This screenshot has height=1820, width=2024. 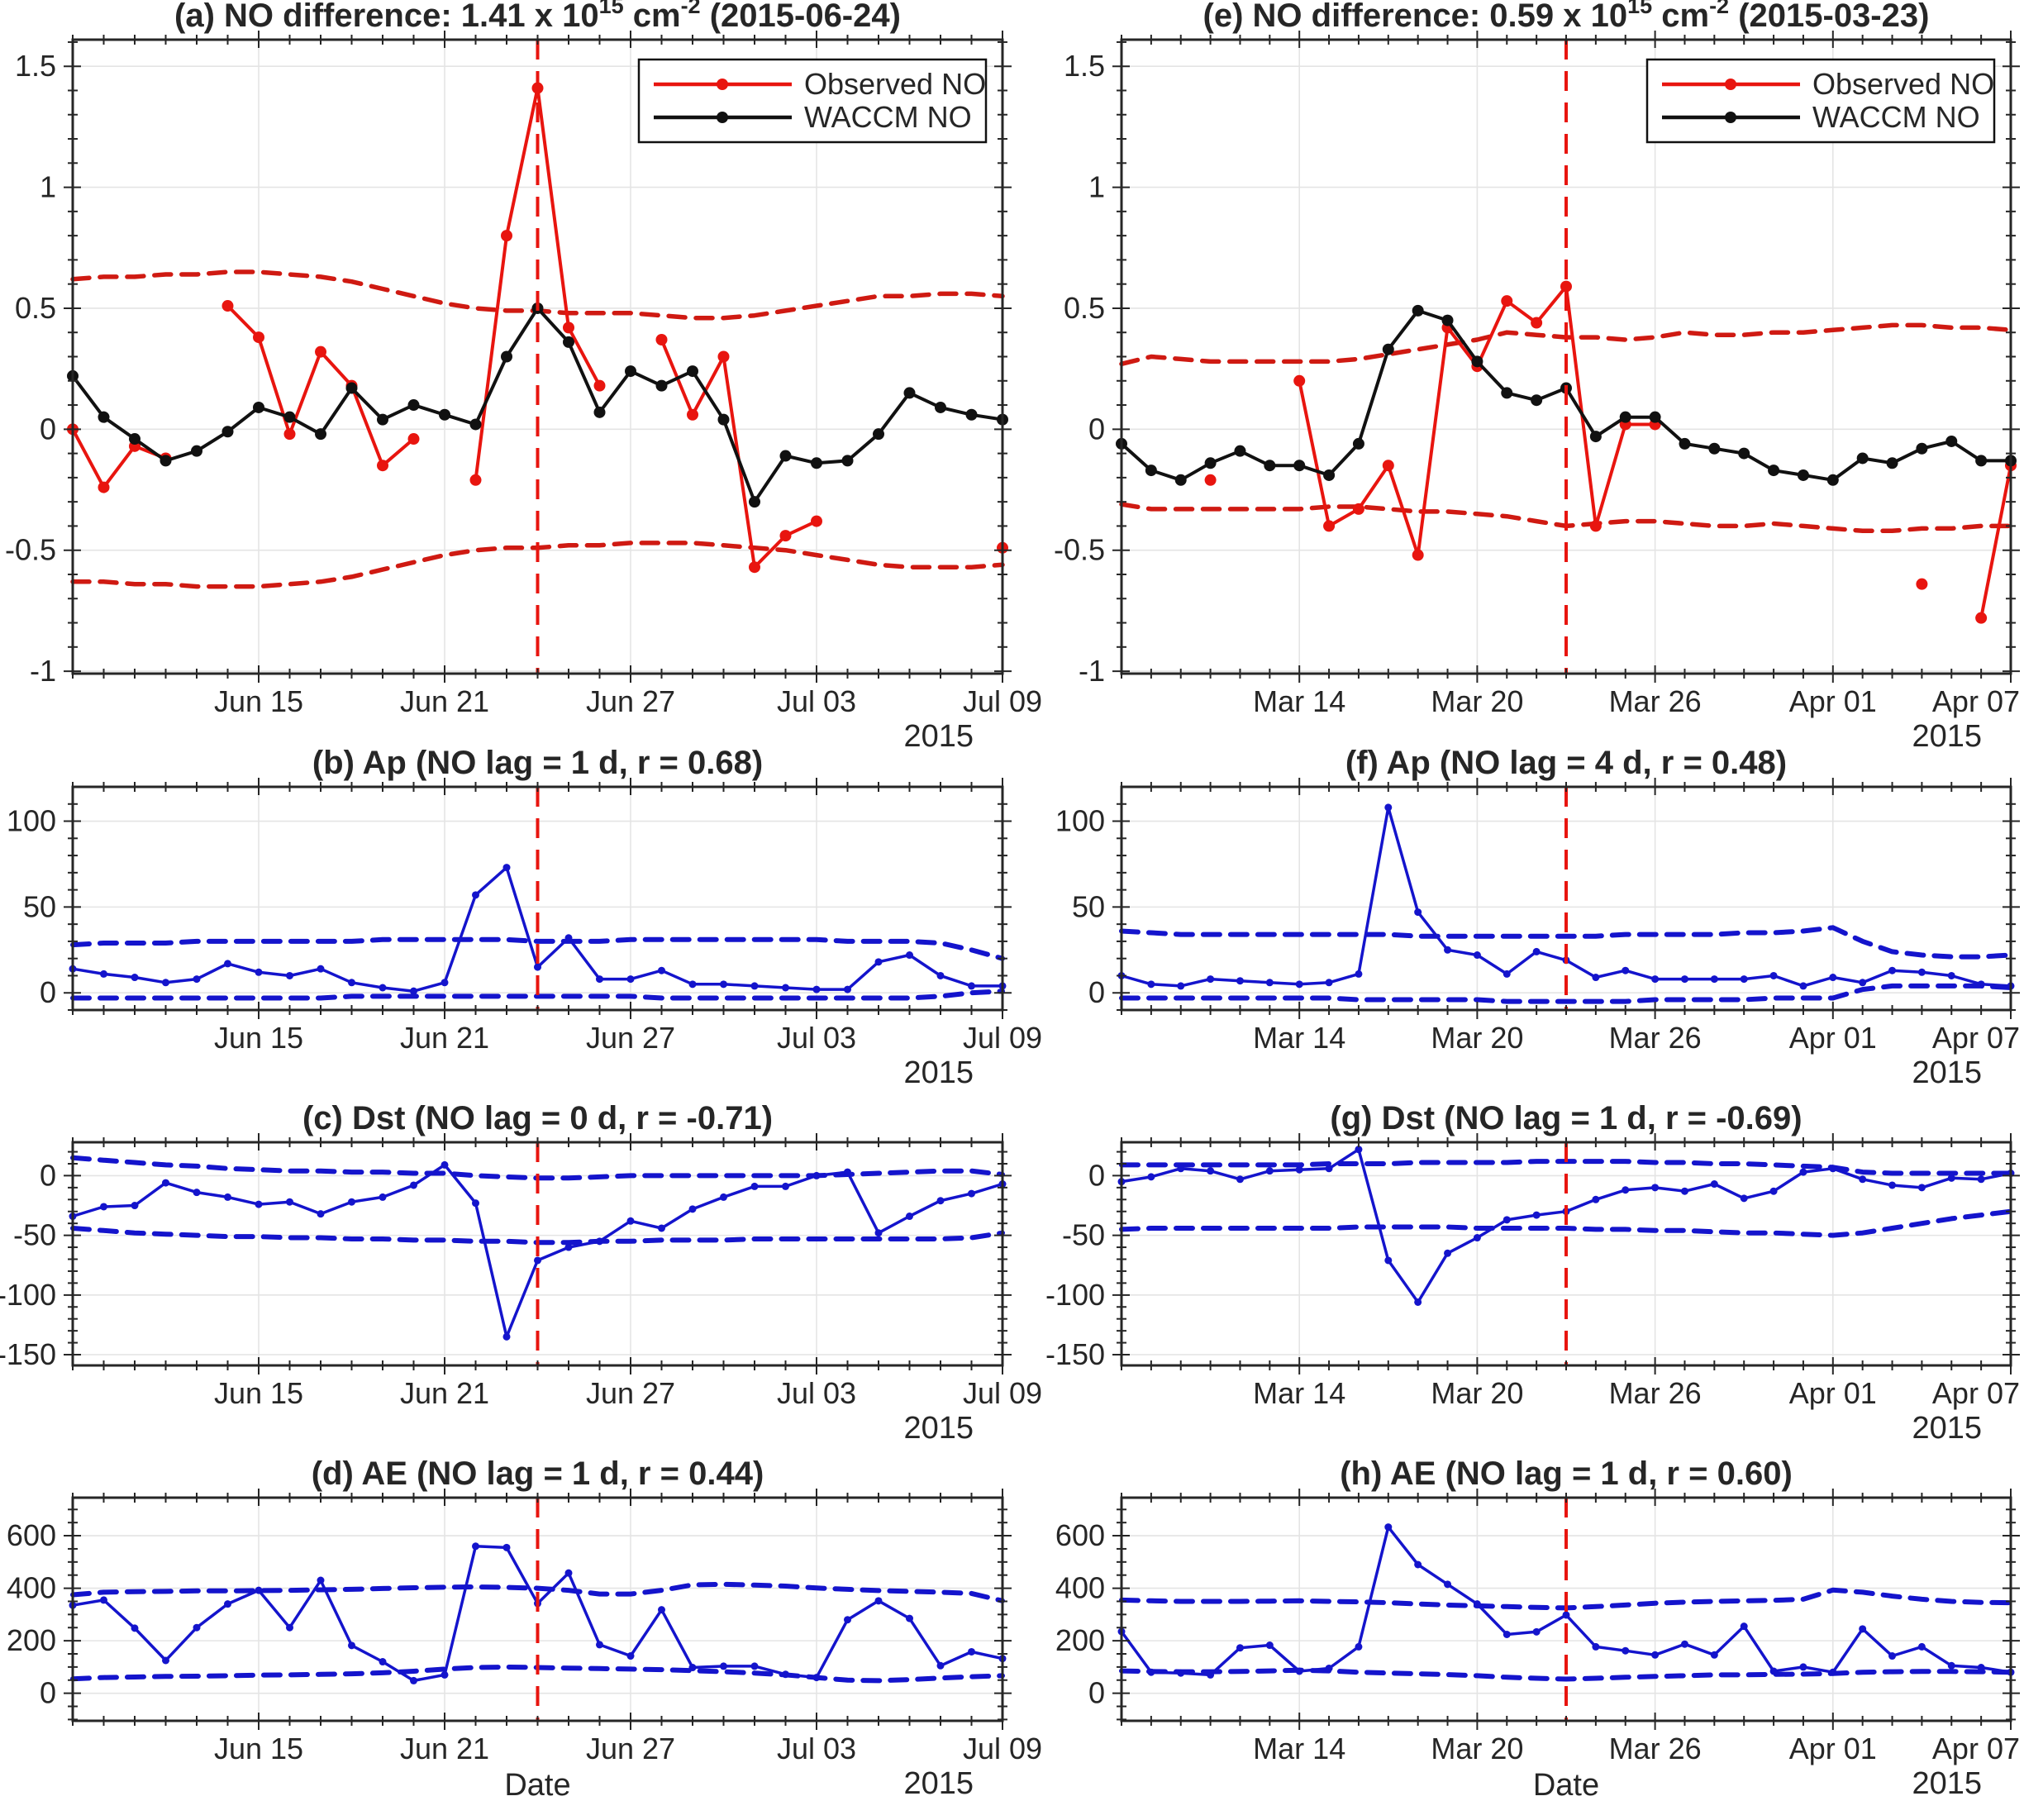 What do you see at coordinates (537, 1785) in the screenshot?
I see `panel-d-xlabel: Date` at bounding box center [537, 1785].